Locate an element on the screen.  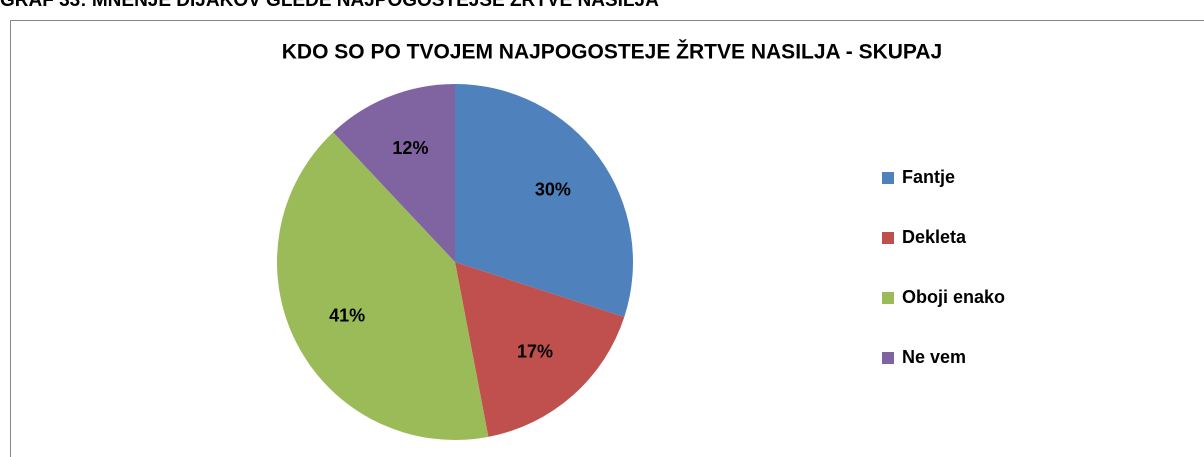
legend-label: Ne vem is located at coordinates (934, 357).